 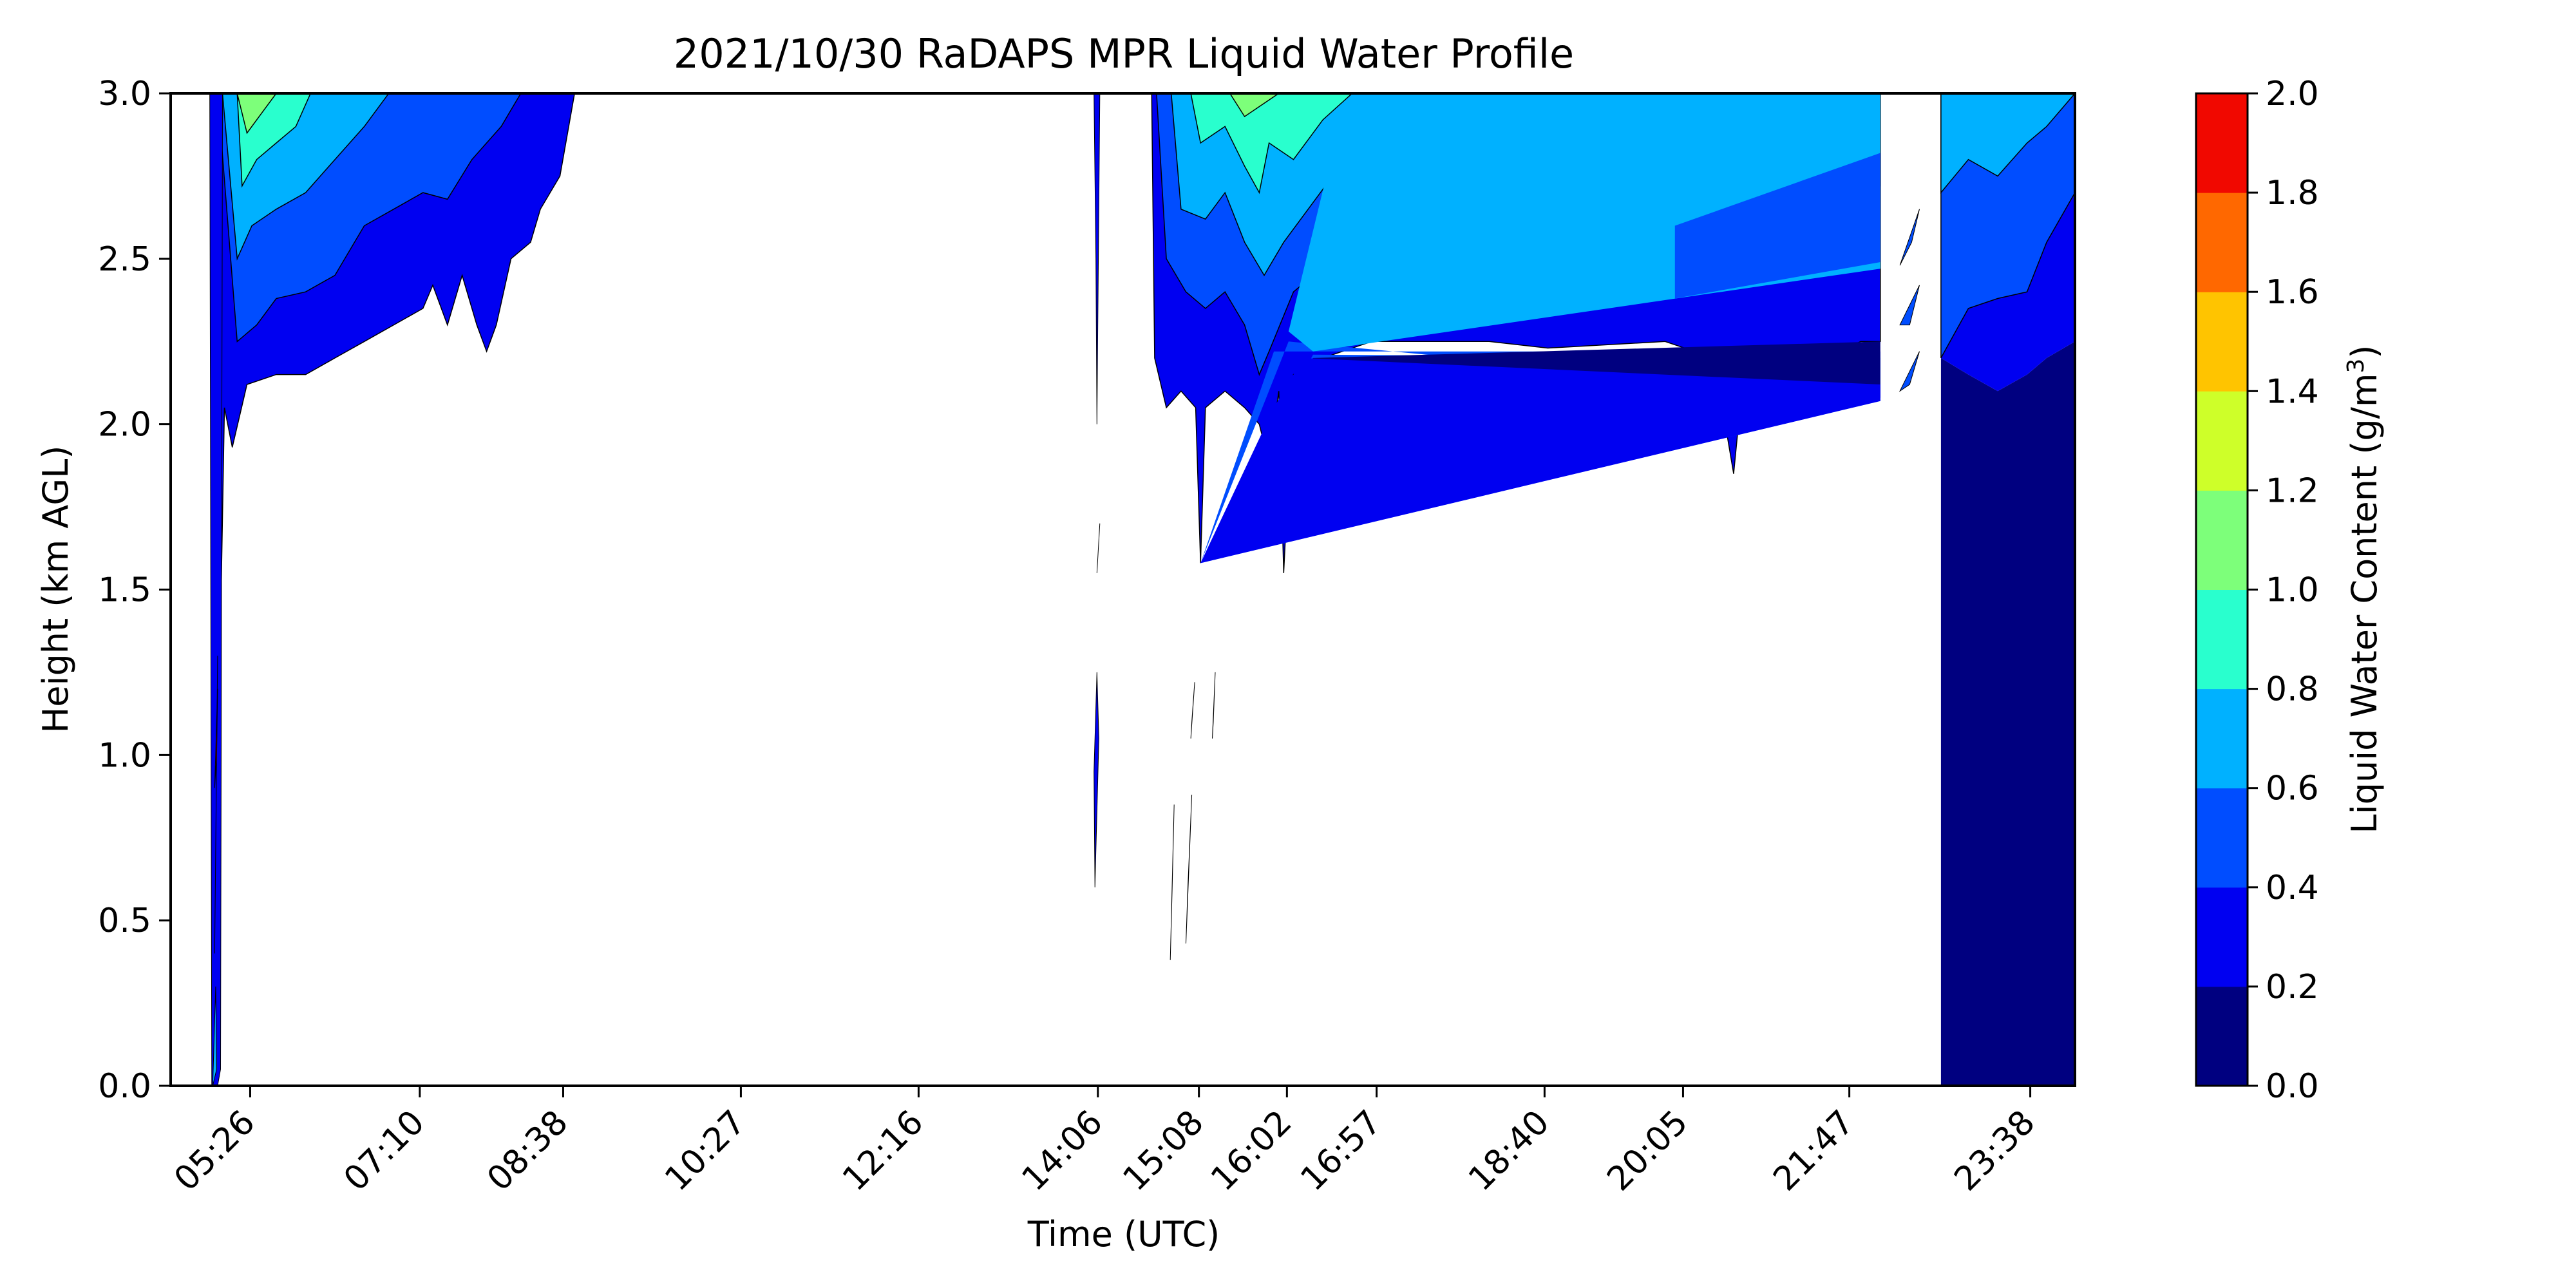 I want to click on x-tick-label-7: 16:02, so click(x=1252, y=1150).